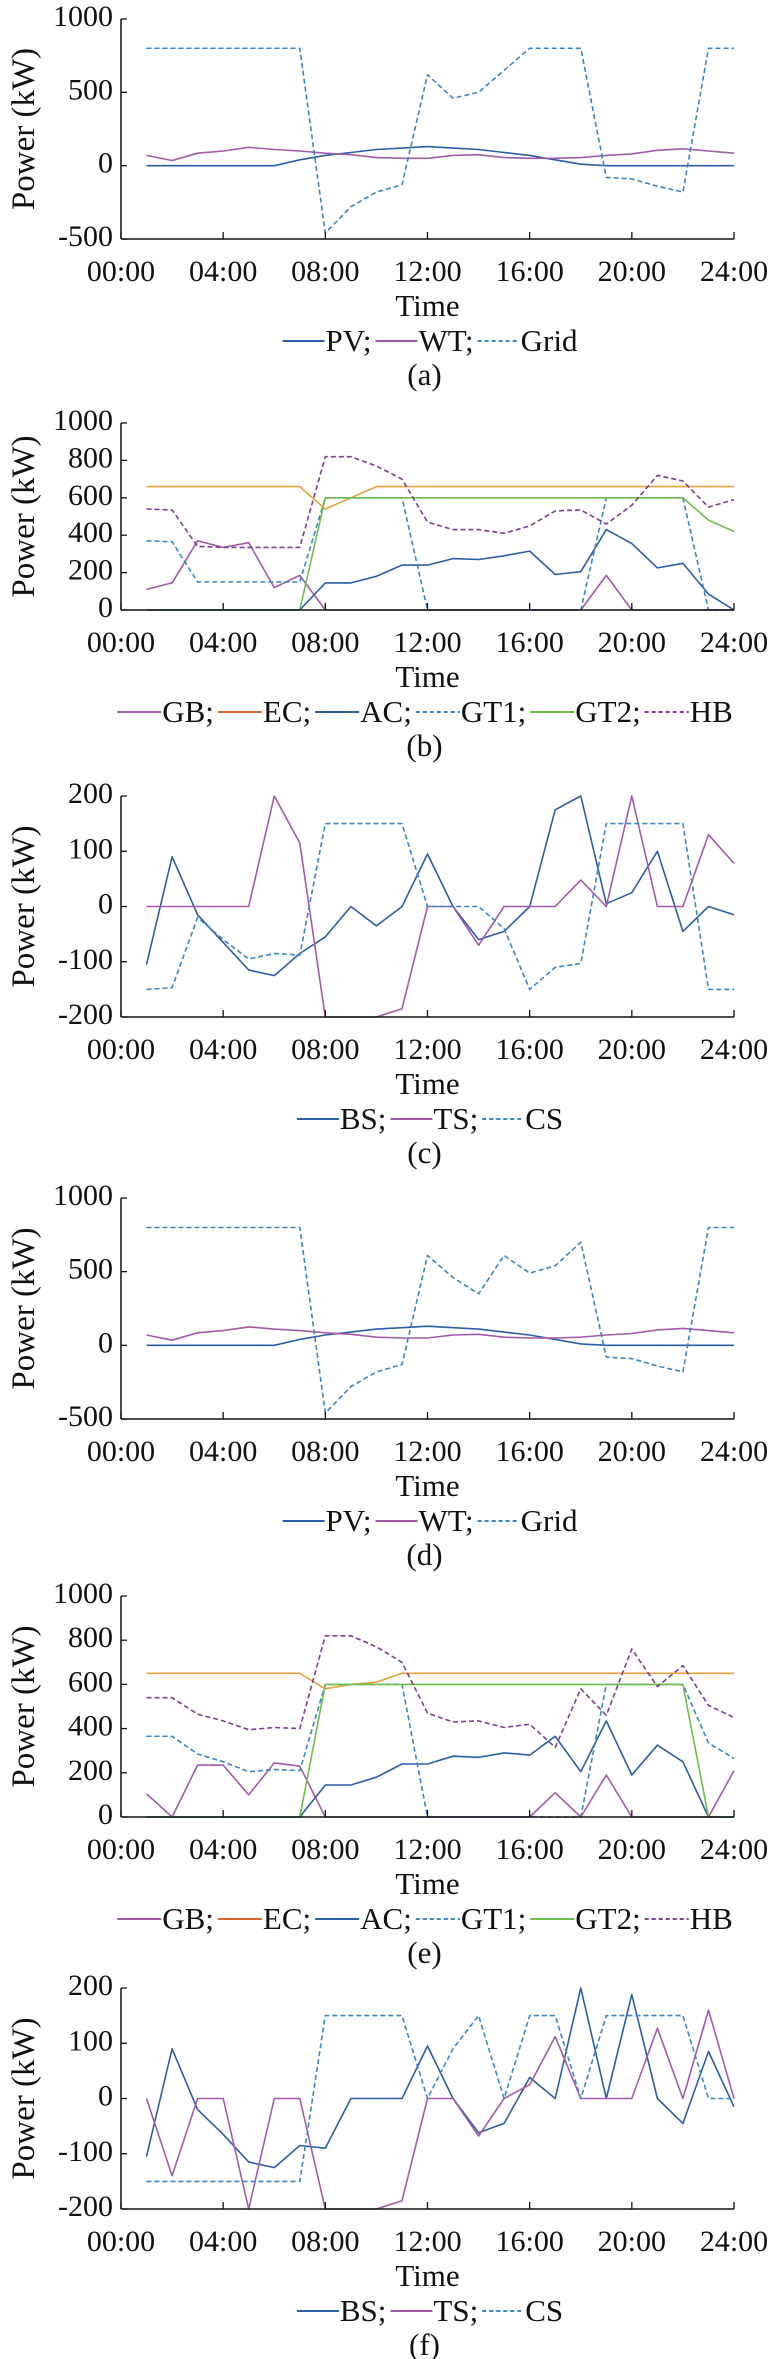  What do you see at coordinates (349, 340) in the screenshot?
I see `legend-label-pv: PV;` at bounding box center [349, 340].